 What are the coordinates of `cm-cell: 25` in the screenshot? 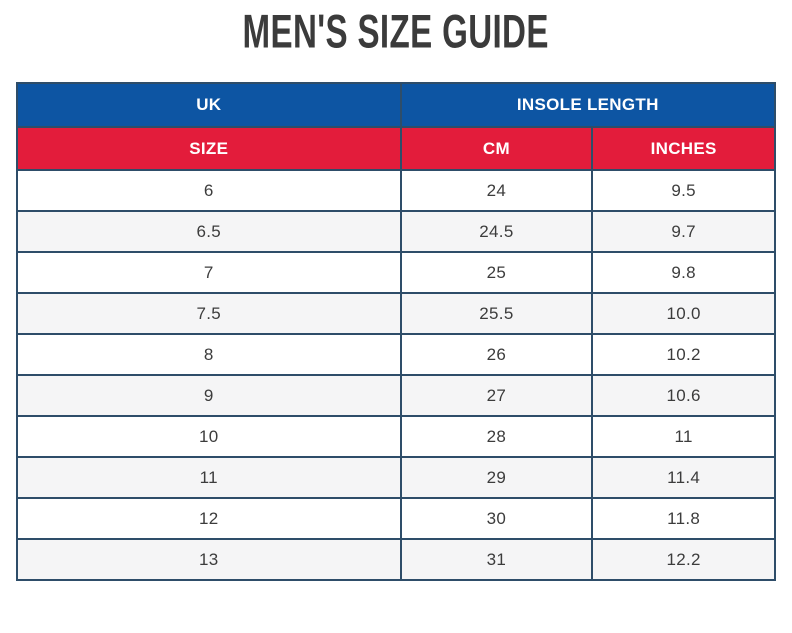 It's located at (496, 272).